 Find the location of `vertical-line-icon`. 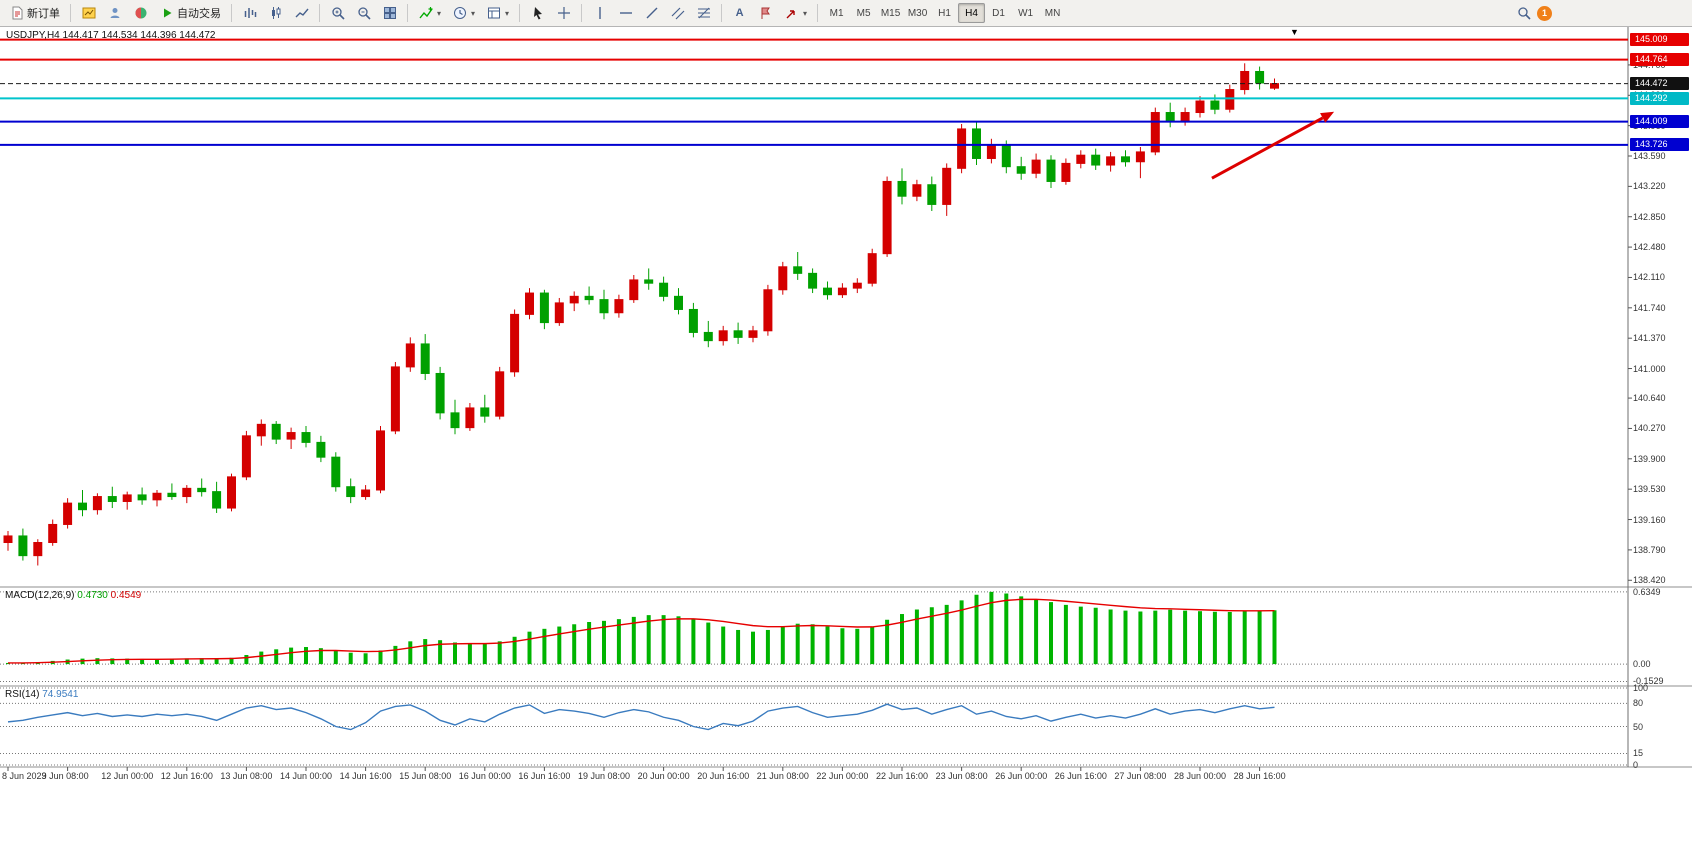

vertical-line-icon is located at coordinates (599, 13).